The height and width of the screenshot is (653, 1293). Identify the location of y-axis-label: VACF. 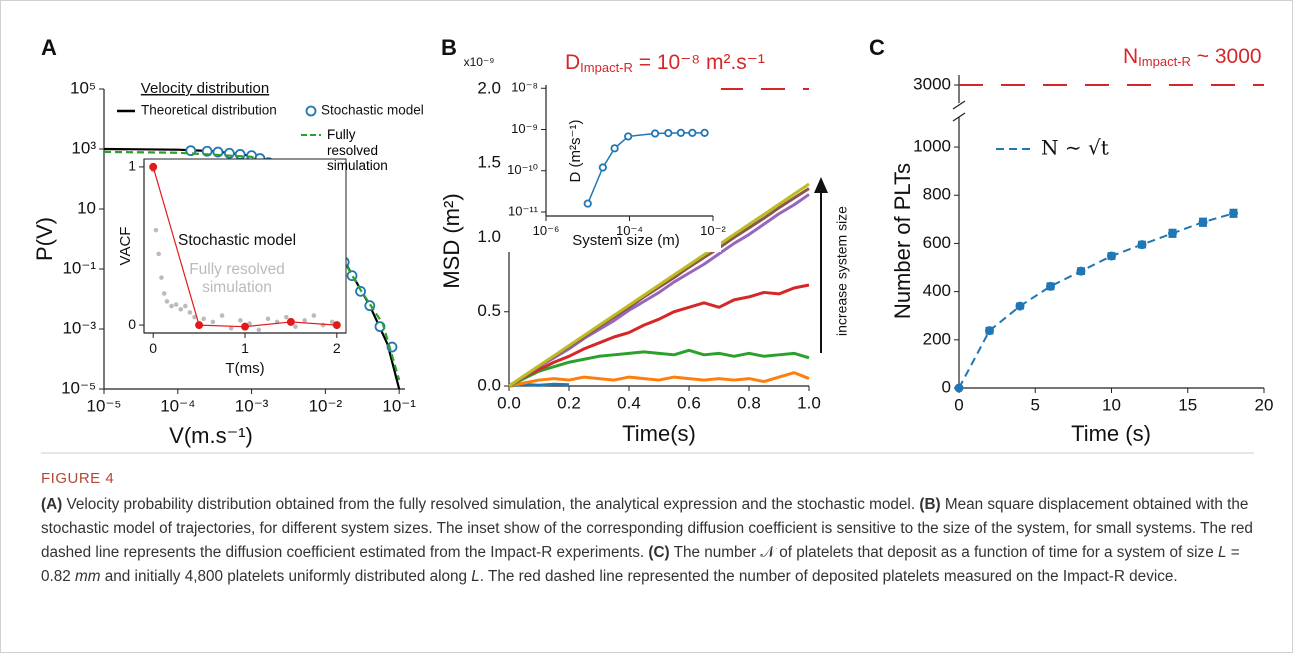
(125, 246).